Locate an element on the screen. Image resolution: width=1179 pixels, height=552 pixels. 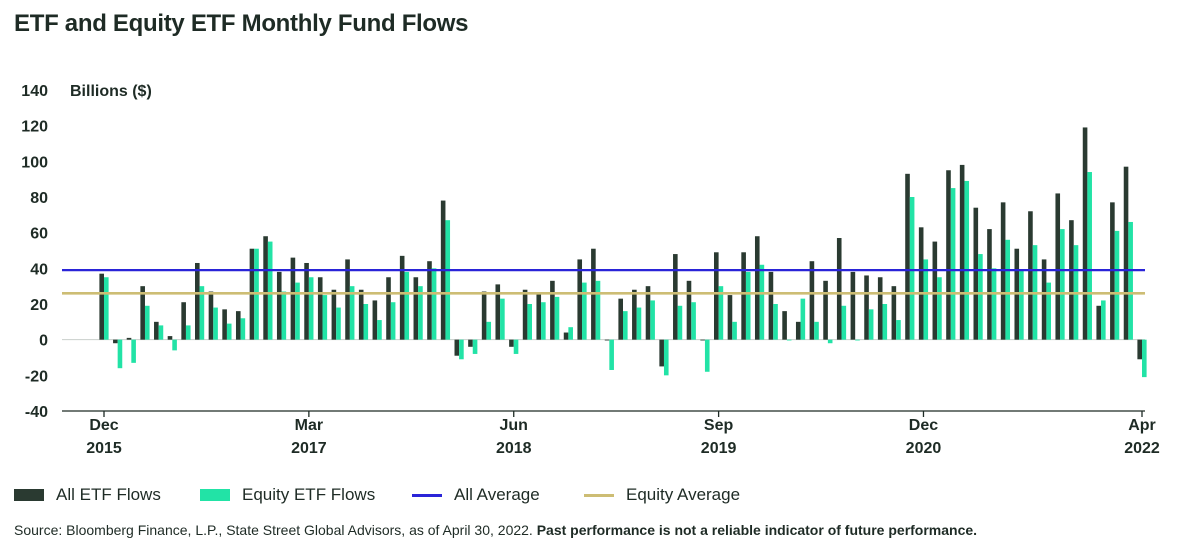
y-axis-ticks: 140 120 100 80 60 40 20 0 -20 -40 is located at coordinates (34, 252).